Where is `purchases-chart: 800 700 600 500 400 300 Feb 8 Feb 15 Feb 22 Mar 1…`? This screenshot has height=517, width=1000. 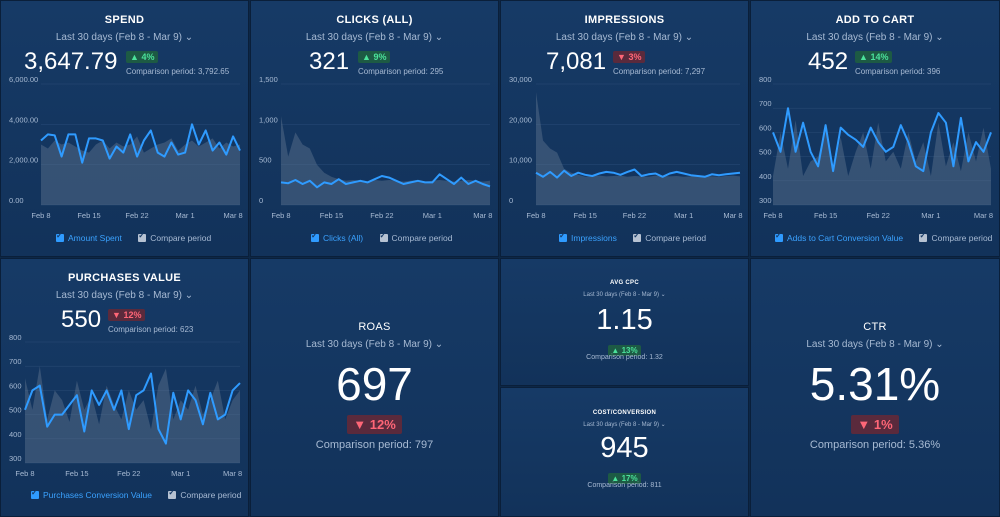
purchases-chart: 800 700 600 500 400 300 Feb 8 Feb 15 Feb 22 Mar 1… is located at coordinates (125, 405).